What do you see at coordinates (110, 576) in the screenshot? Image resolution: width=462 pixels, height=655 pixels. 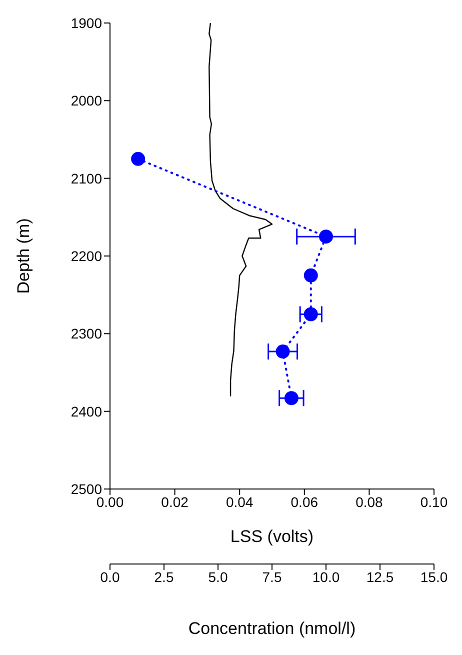 I see `x2-tick-label: 0.0` at bounding box center [110, 576].